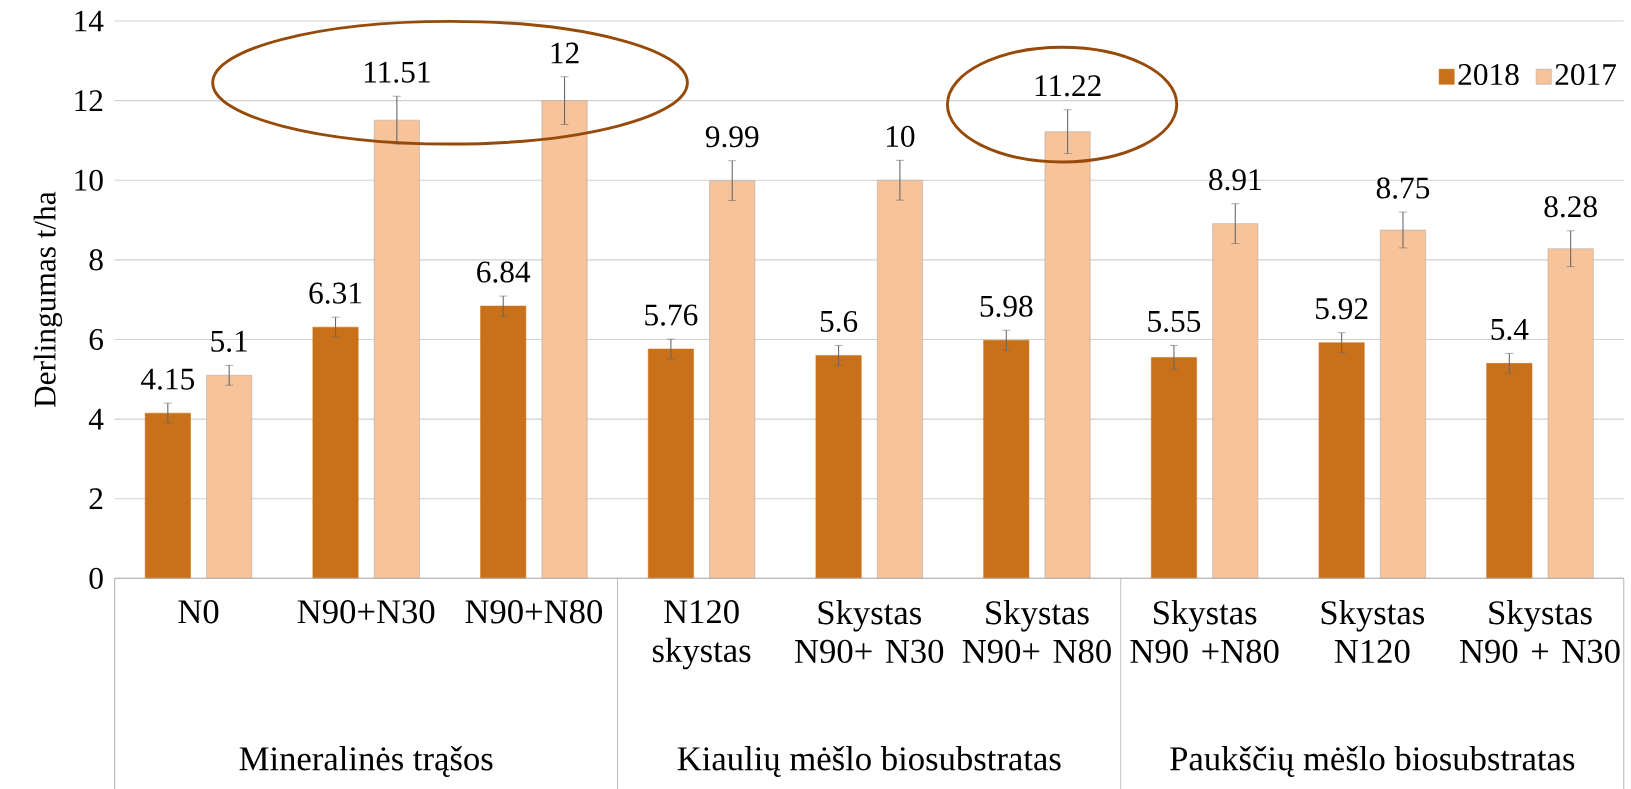  Describe the element at coordinates (1488, 74) in the screenshot. I see `legend-label: 2018` at that location.